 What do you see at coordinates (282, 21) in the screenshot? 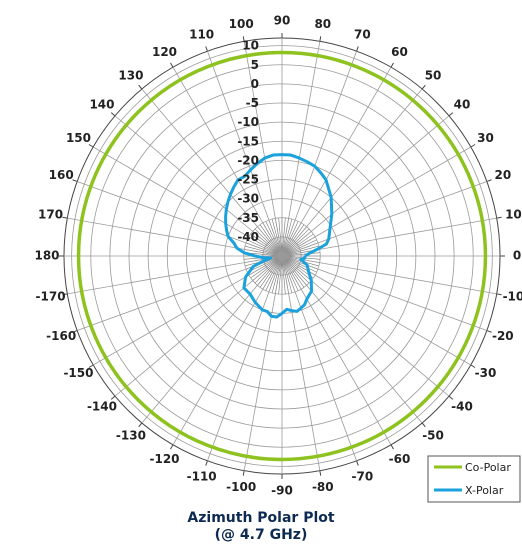
I see `angle-tick-label: 90` at bounding box center [282, 21].